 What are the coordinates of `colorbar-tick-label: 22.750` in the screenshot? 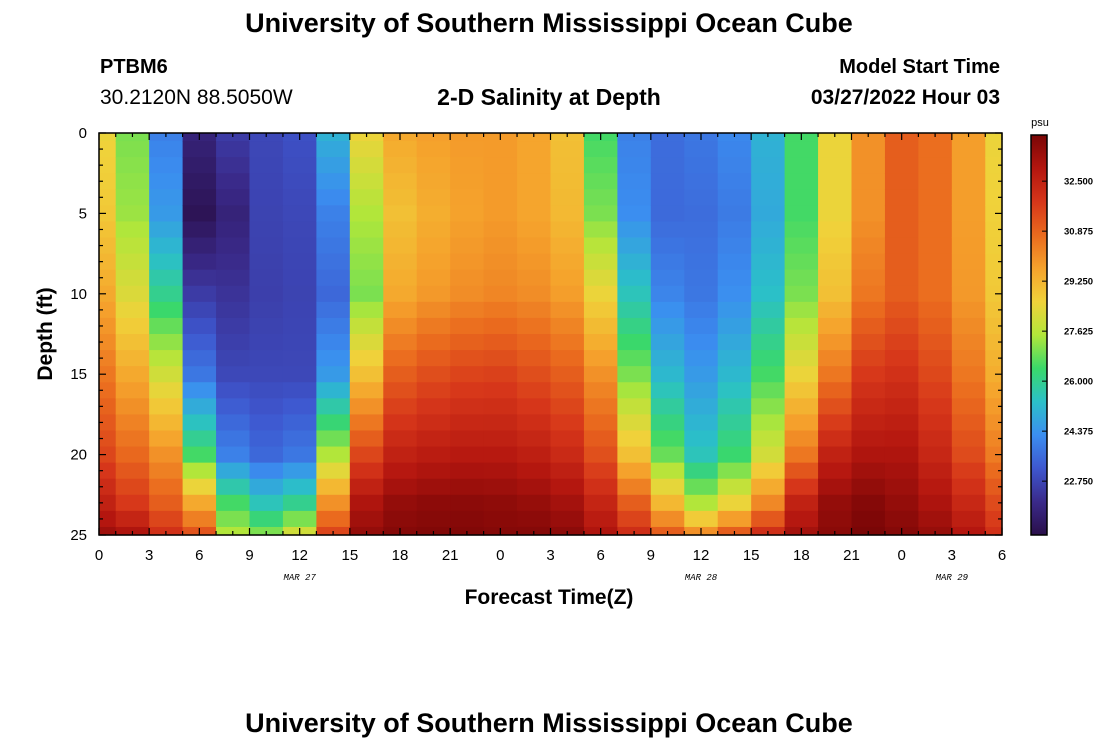 It's located at (1078, 482).